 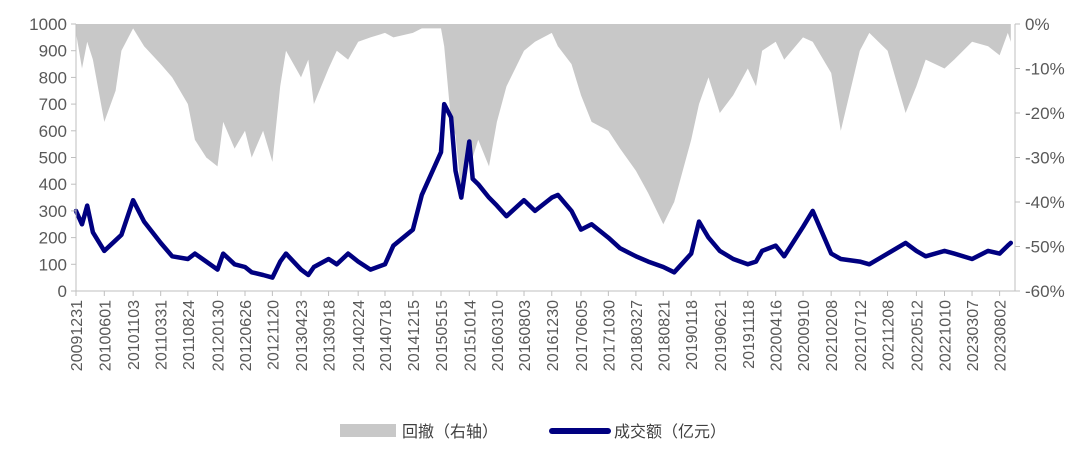 I want to click on legend: 回撤（右轴） 成交额（亿元）, so click(x=533, y=432).